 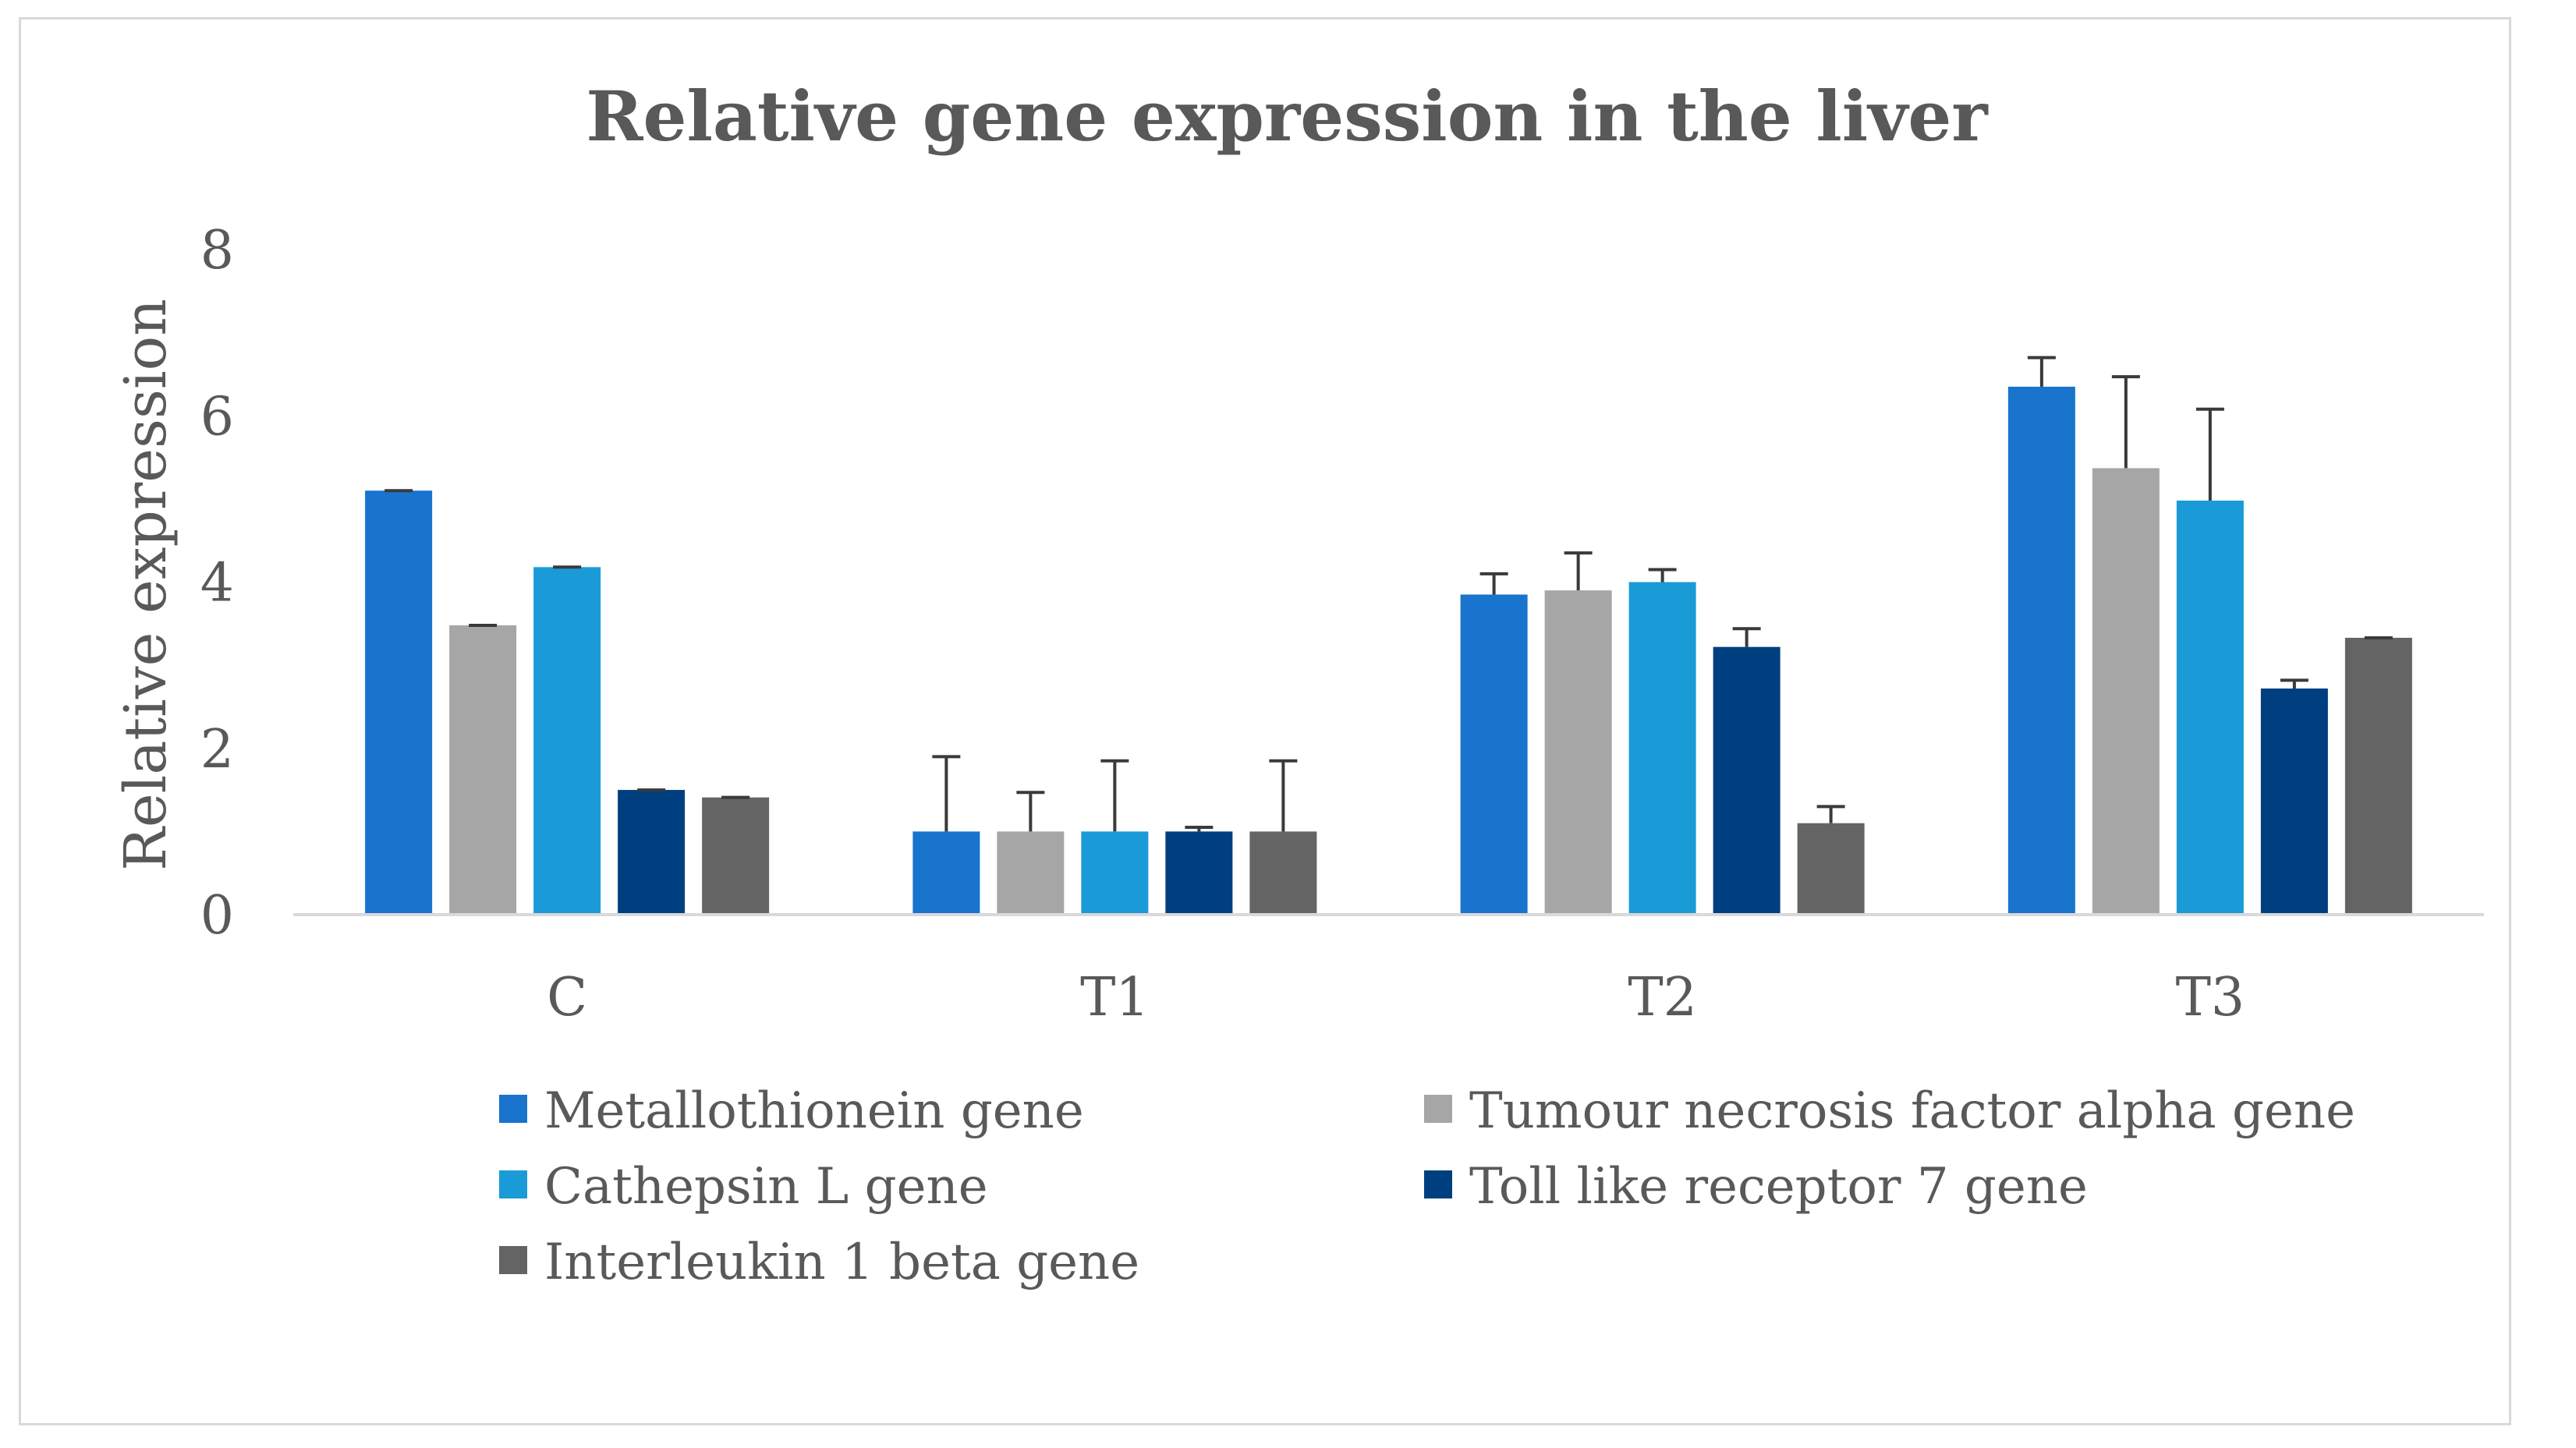 I want to click on x-tick-label: T3, so click(x=2210, y=997).